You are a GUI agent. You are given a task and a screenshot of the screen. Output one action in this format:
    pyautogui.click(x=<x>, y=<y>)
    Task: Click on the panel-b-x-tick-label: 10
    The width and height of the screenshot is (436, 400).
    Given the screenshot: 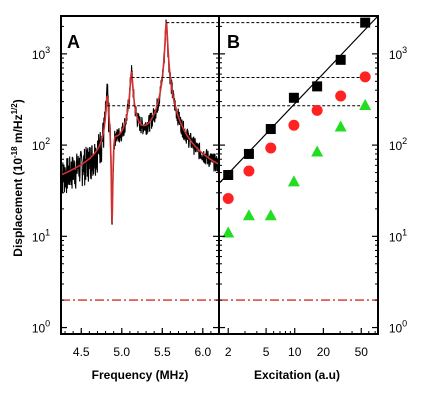 What is the action you would take?
    pyautogui.click(x=295, y=352)
    